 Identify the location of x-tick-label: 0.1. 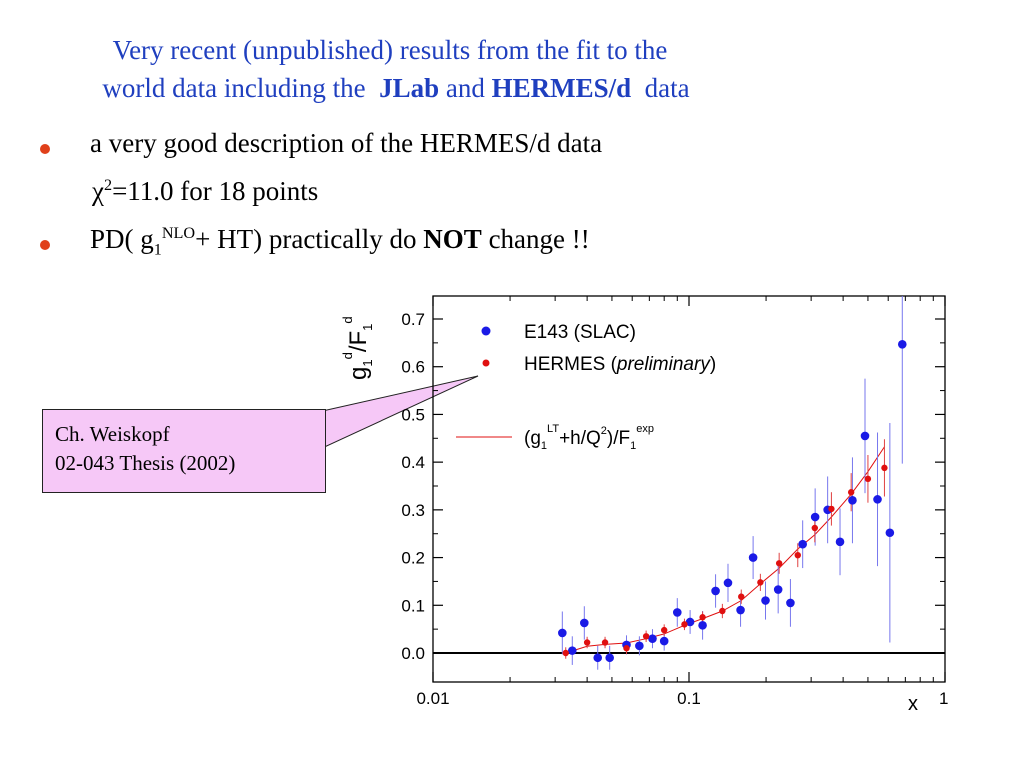
(689, 698).